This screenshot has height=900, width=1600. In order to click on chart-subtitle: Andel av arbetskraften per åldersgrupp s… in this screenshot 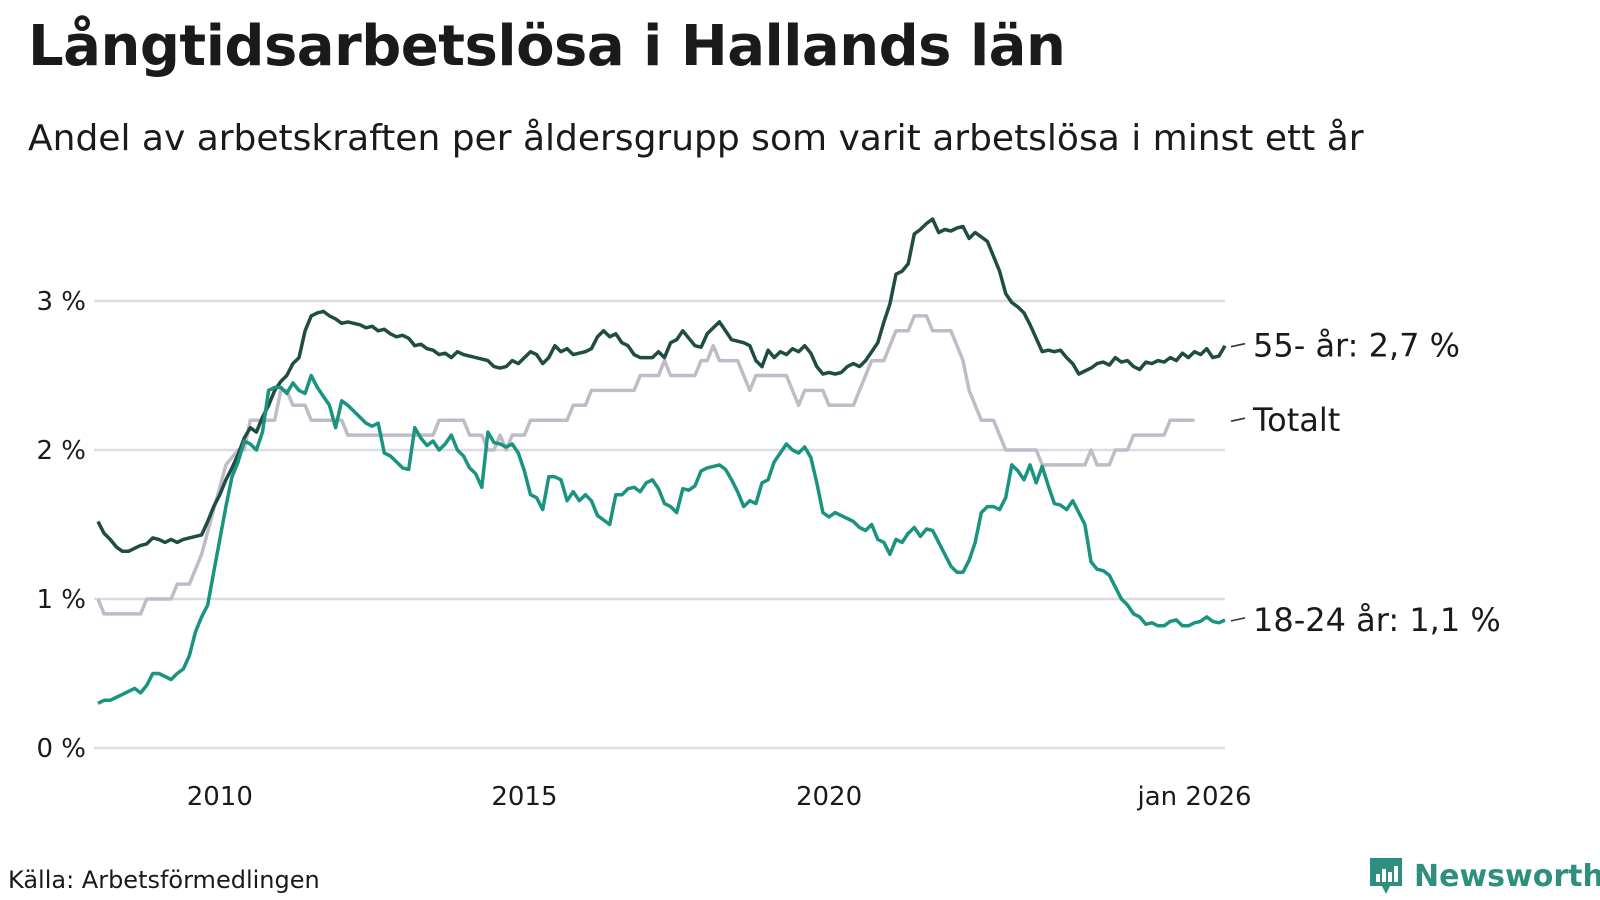, I will do `click(696, 138)`.